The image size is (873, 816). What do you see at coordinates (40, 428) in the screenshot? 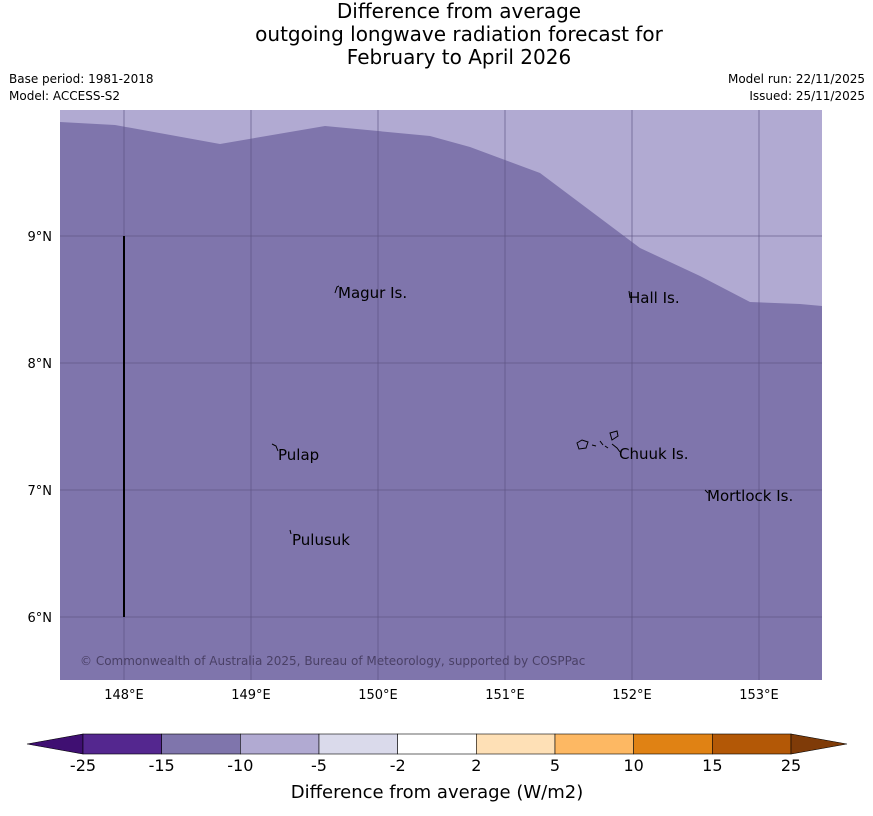
I see `lat-axis-labels: 9°N 8°N 7°N 6°N` at bounding box center [40, 428].